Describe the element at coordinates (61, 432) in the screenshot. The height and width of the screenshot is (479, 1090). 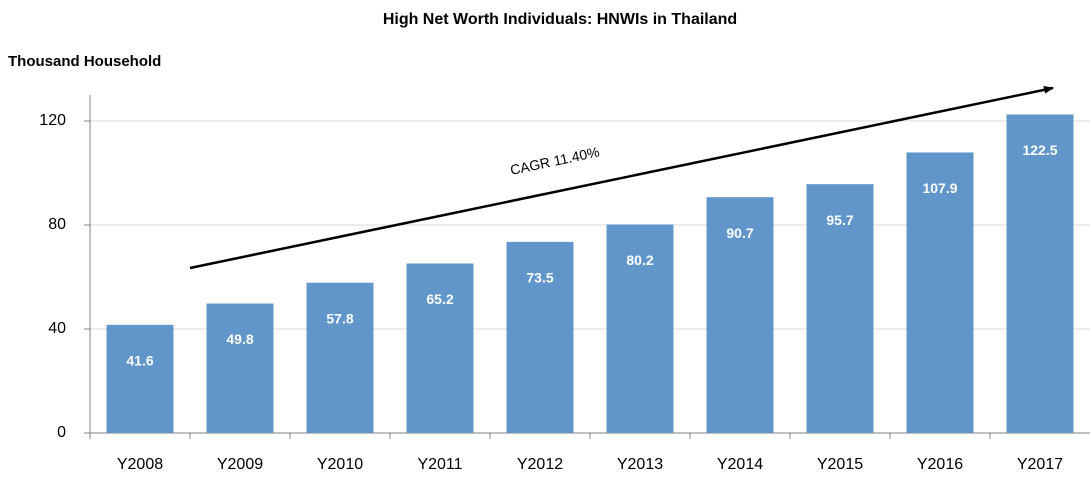
I see `y-tick-label: 0` at that location.